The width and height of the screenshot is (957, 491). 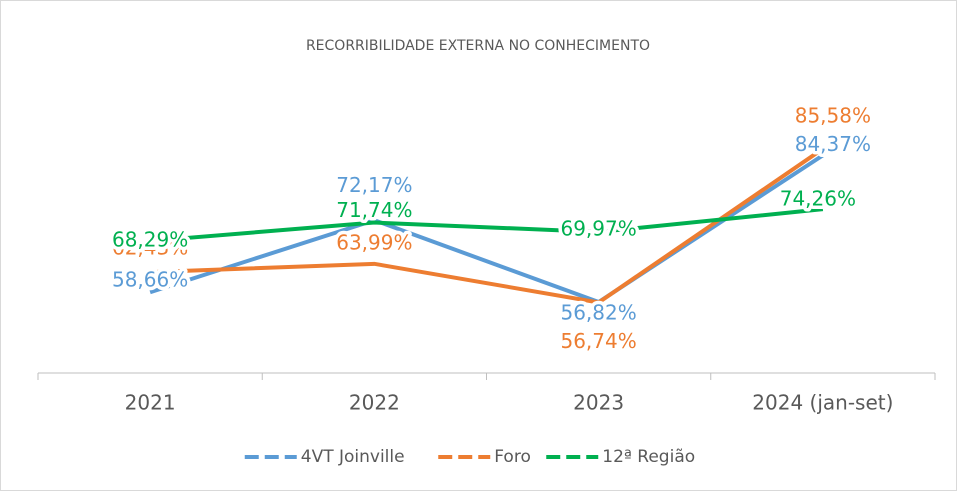 I want to click on chart-title: RECORRIBILIDADE EXTERNA NO CONHECIMENTO, so click(x=478, y=46).